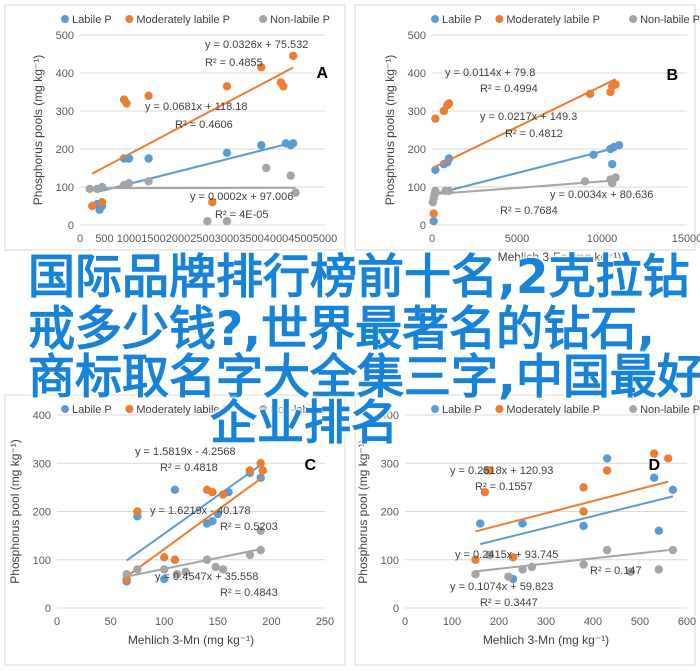 The width and height of the screenshot is (700, 671). Describe the element at coordinates (640, 622) in the screenshot. I see `x-tick-label: 500` at that location.